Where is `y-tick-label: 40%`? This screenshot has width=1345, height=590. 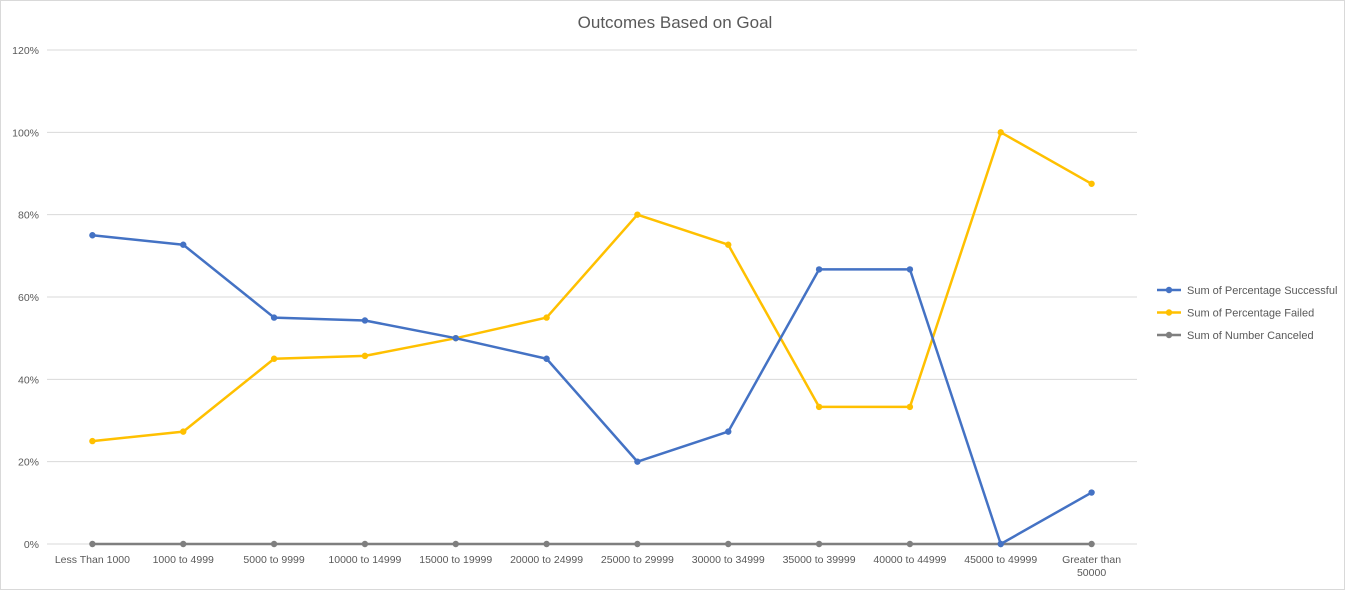 y-tick-label: 40% is located at coordinates (28, 380).